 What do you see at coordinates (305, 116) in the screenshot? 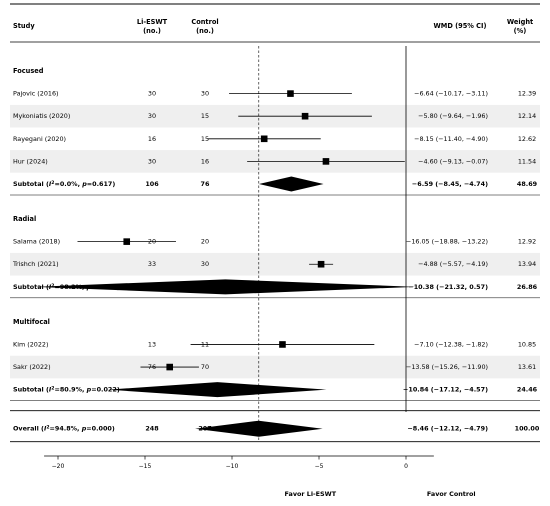
I see `point-estimate-mykoniatis-2020` at bounding box center [305, 116].